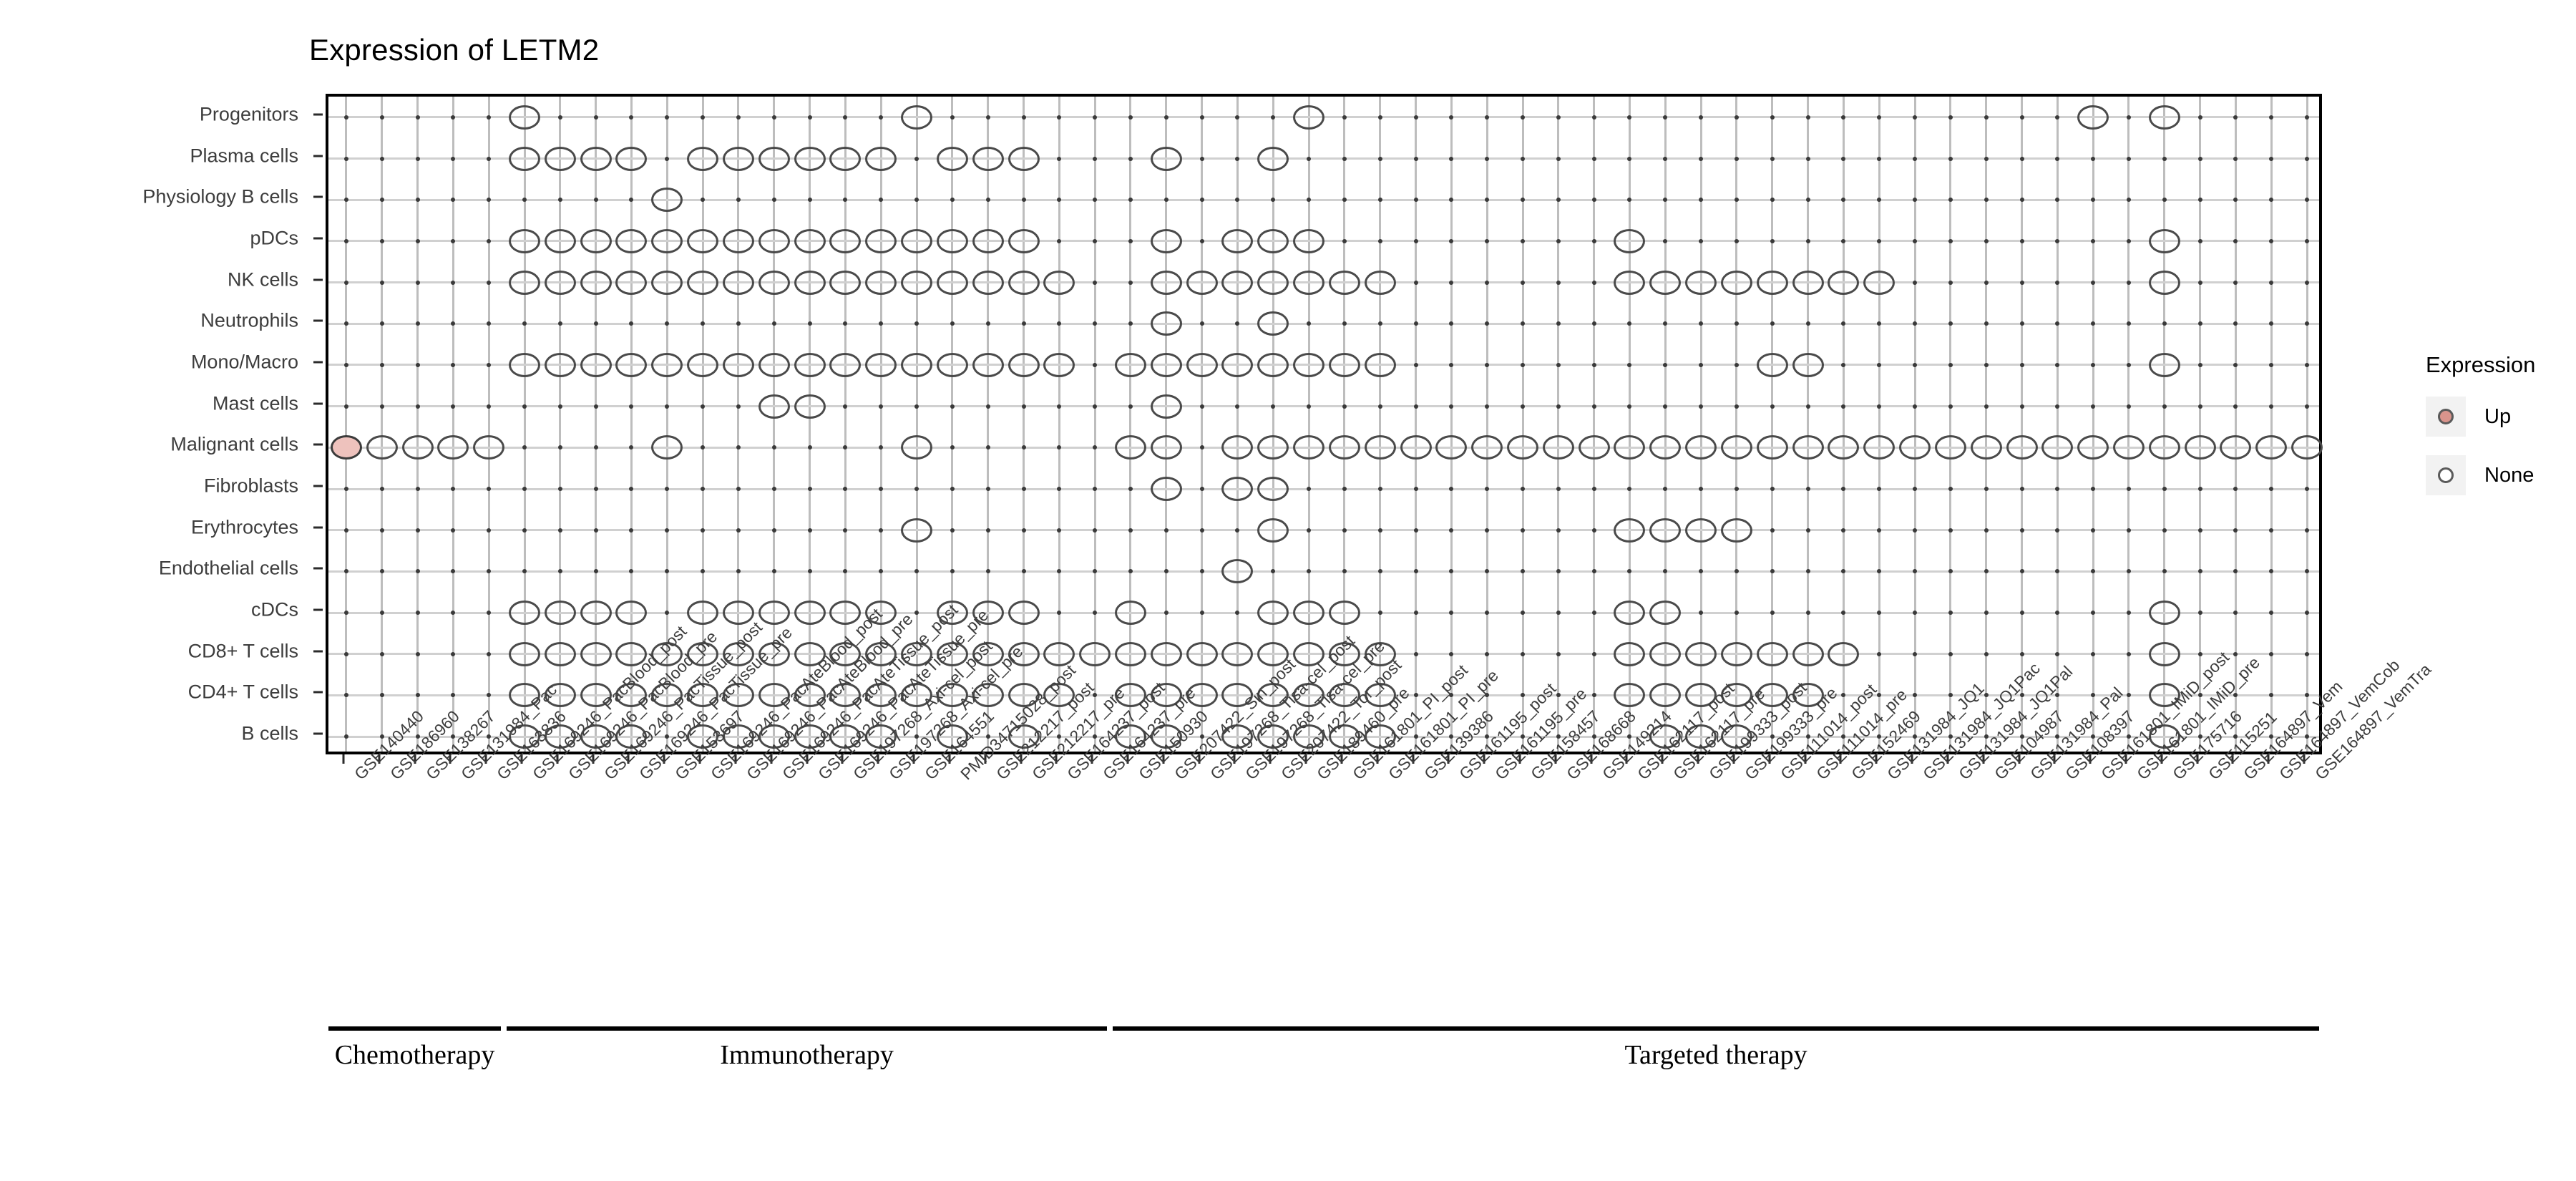  I want to click on legend-item-none: None, so click(2480, 475).